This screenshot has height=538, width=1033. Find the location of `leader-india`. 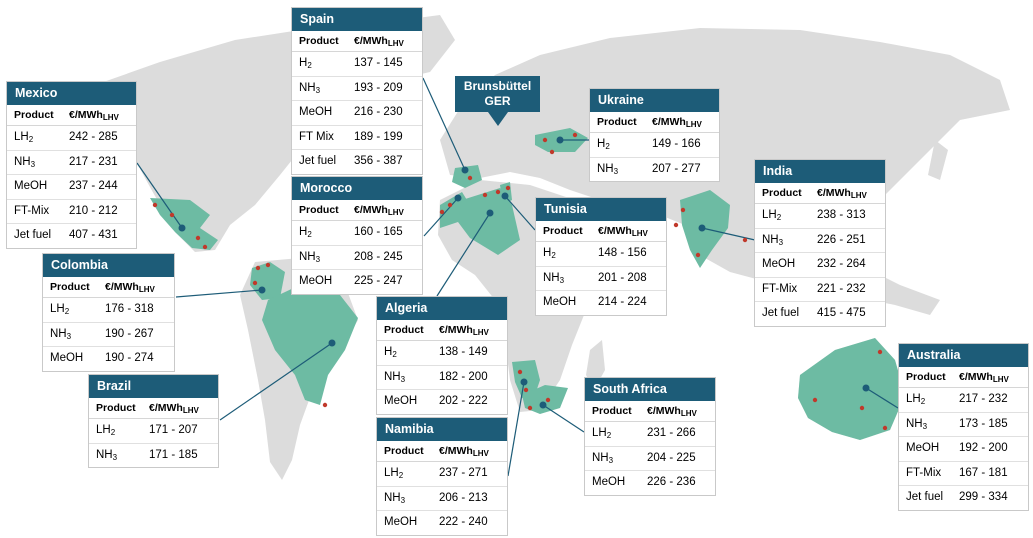

leader-india is located at coordinates (728, 234).